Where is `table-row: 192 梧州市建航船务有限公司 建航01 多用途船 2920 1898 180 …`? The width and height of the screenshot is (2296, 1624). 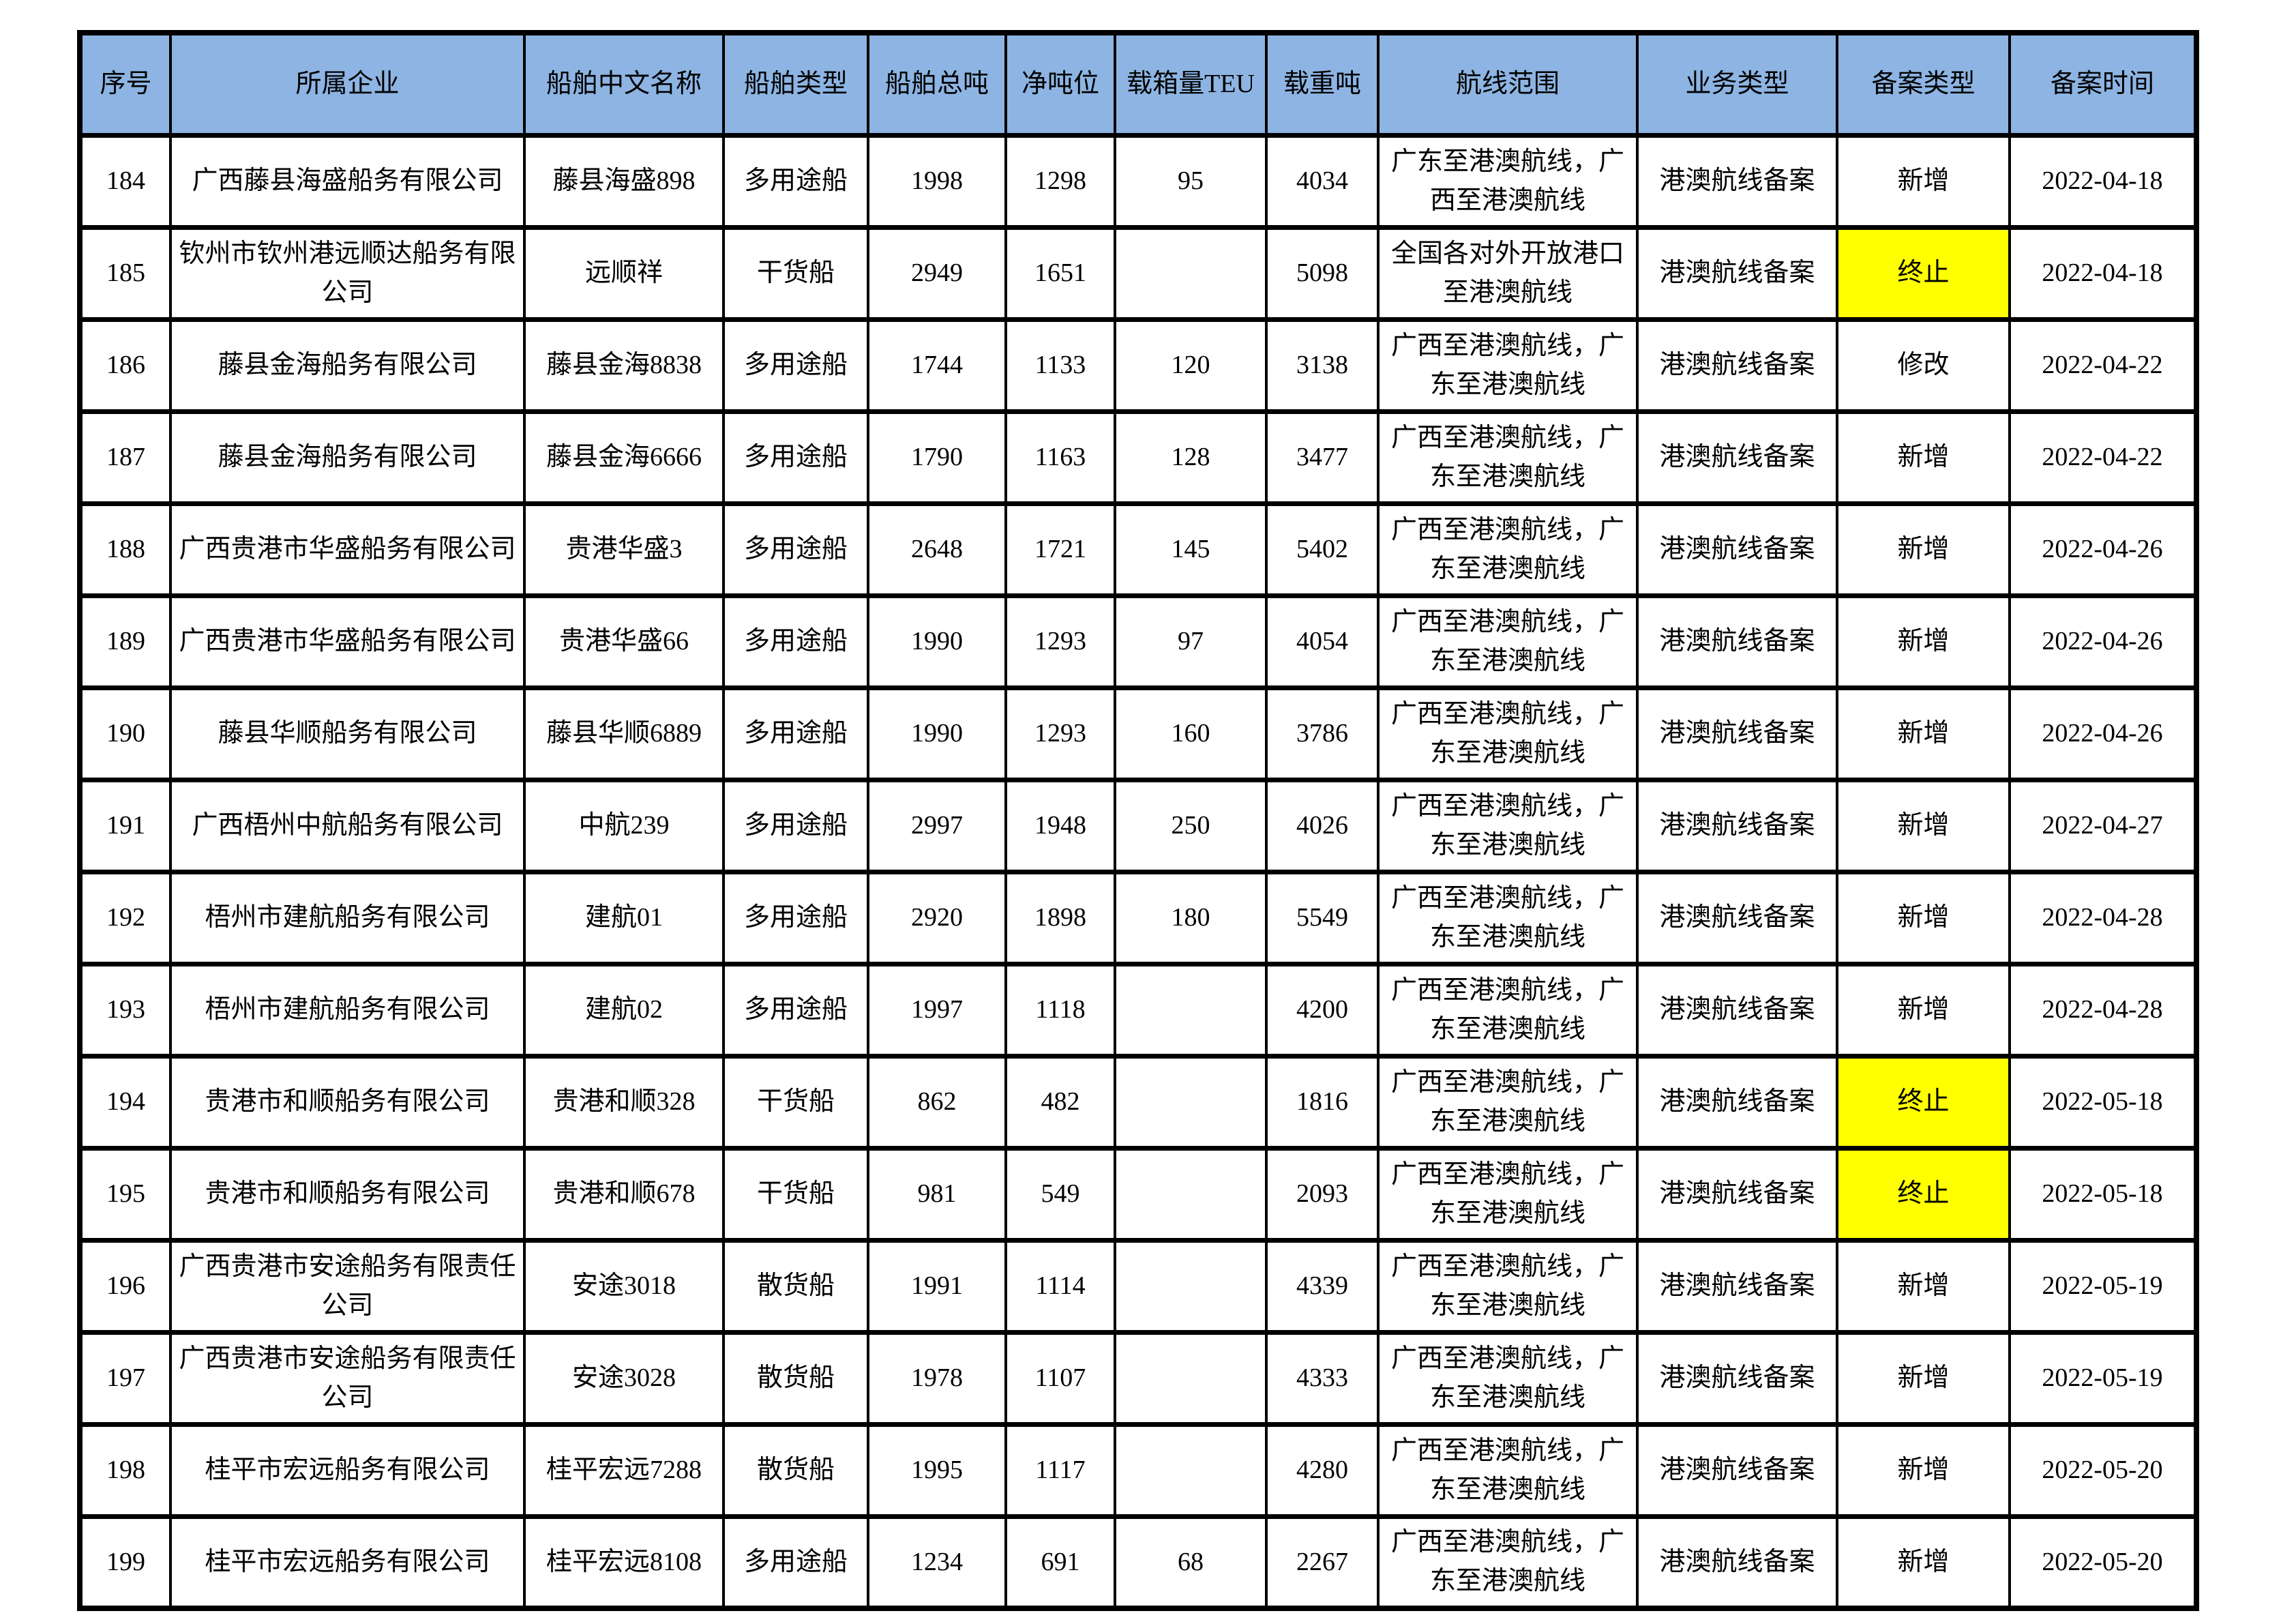 table-row: 192 梧州市建航船务有限公司 建航01 多用途船 2920 1898 180 … is located at coordinates (1138, 917).